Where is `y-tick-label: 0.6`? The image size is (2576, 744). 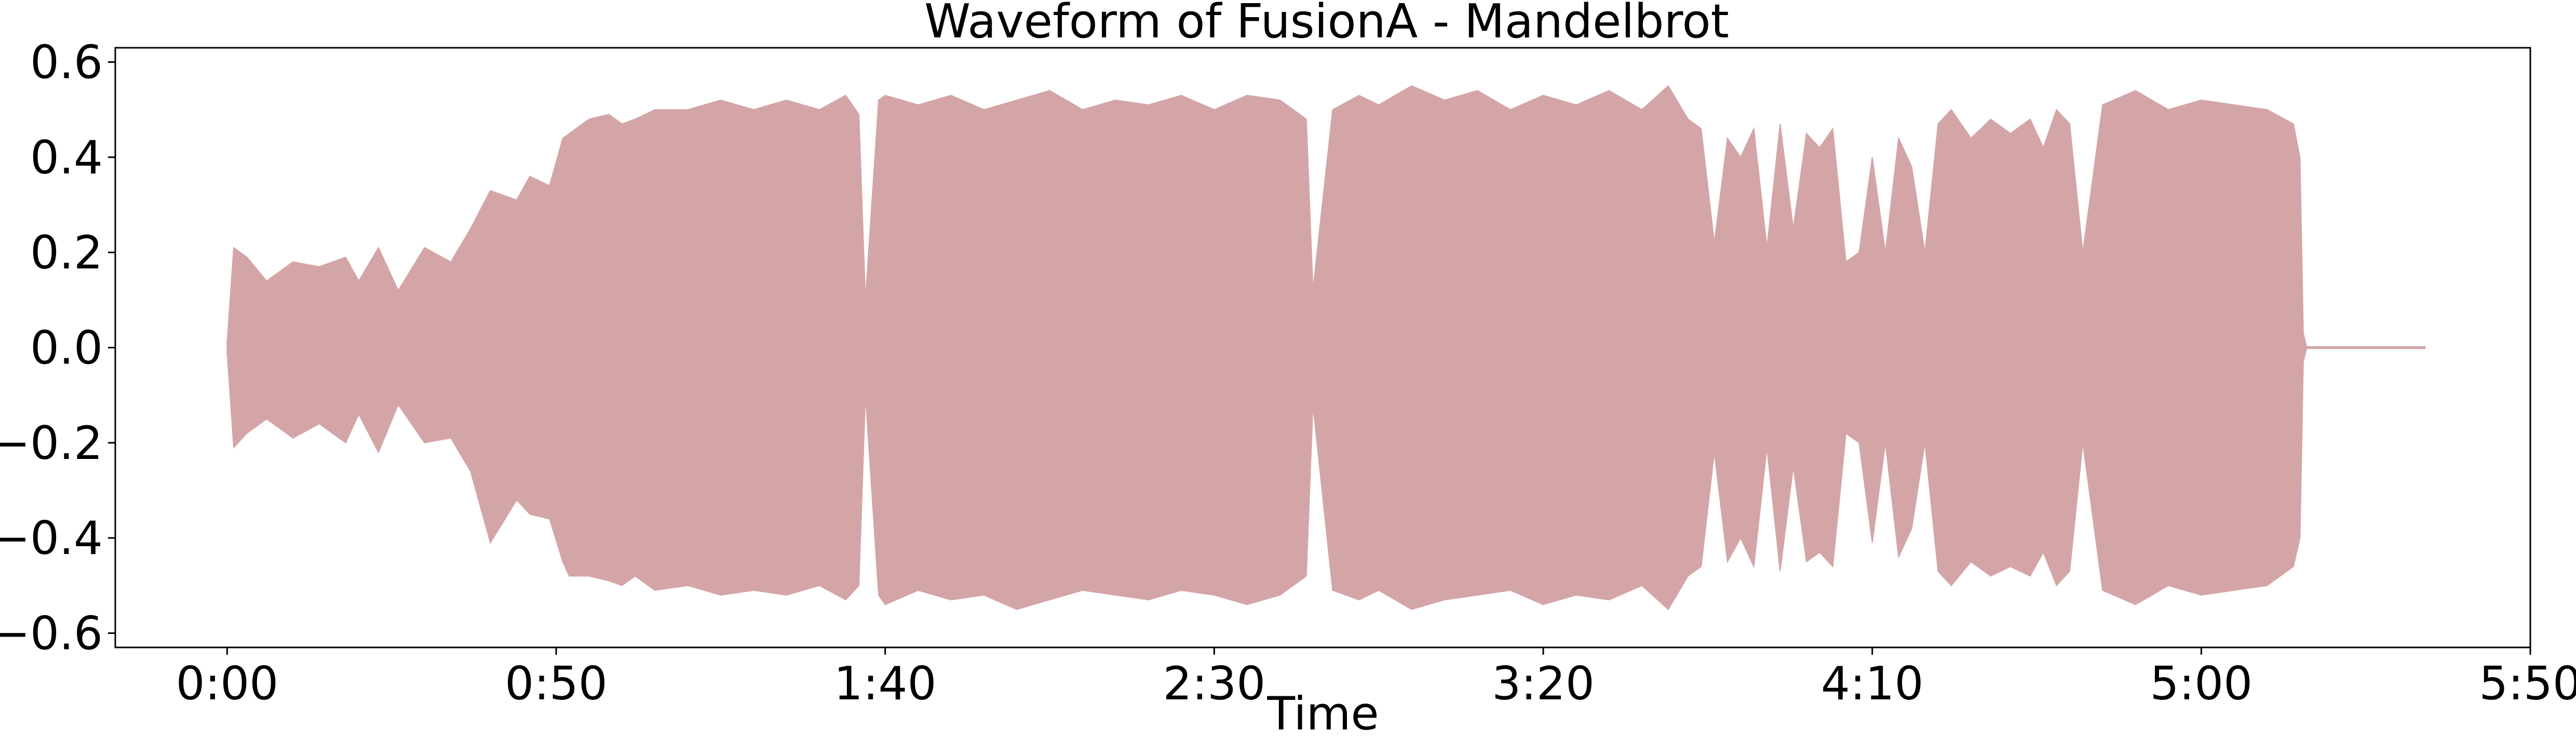 y-tick-label: 0.6 is located at coordinates (66, 63).